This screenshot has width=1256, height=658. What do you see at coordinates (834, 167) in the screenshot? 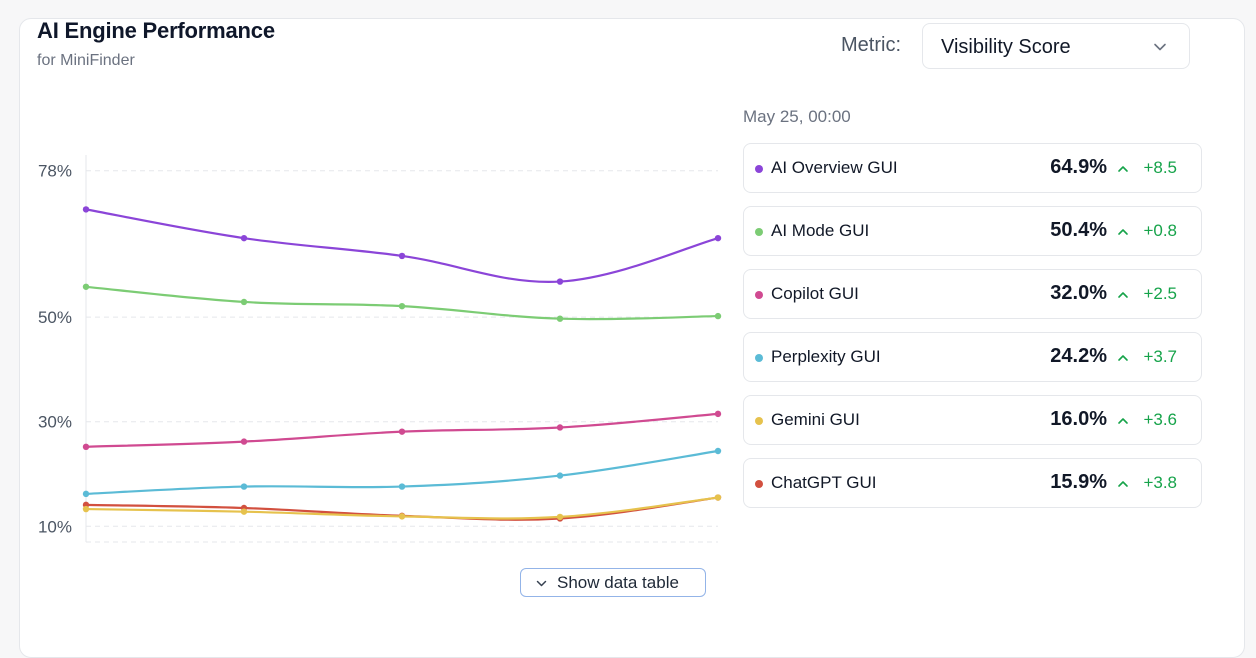
I see `legend-series-name: AI Overview GUI` at bounding box center [834, 167].